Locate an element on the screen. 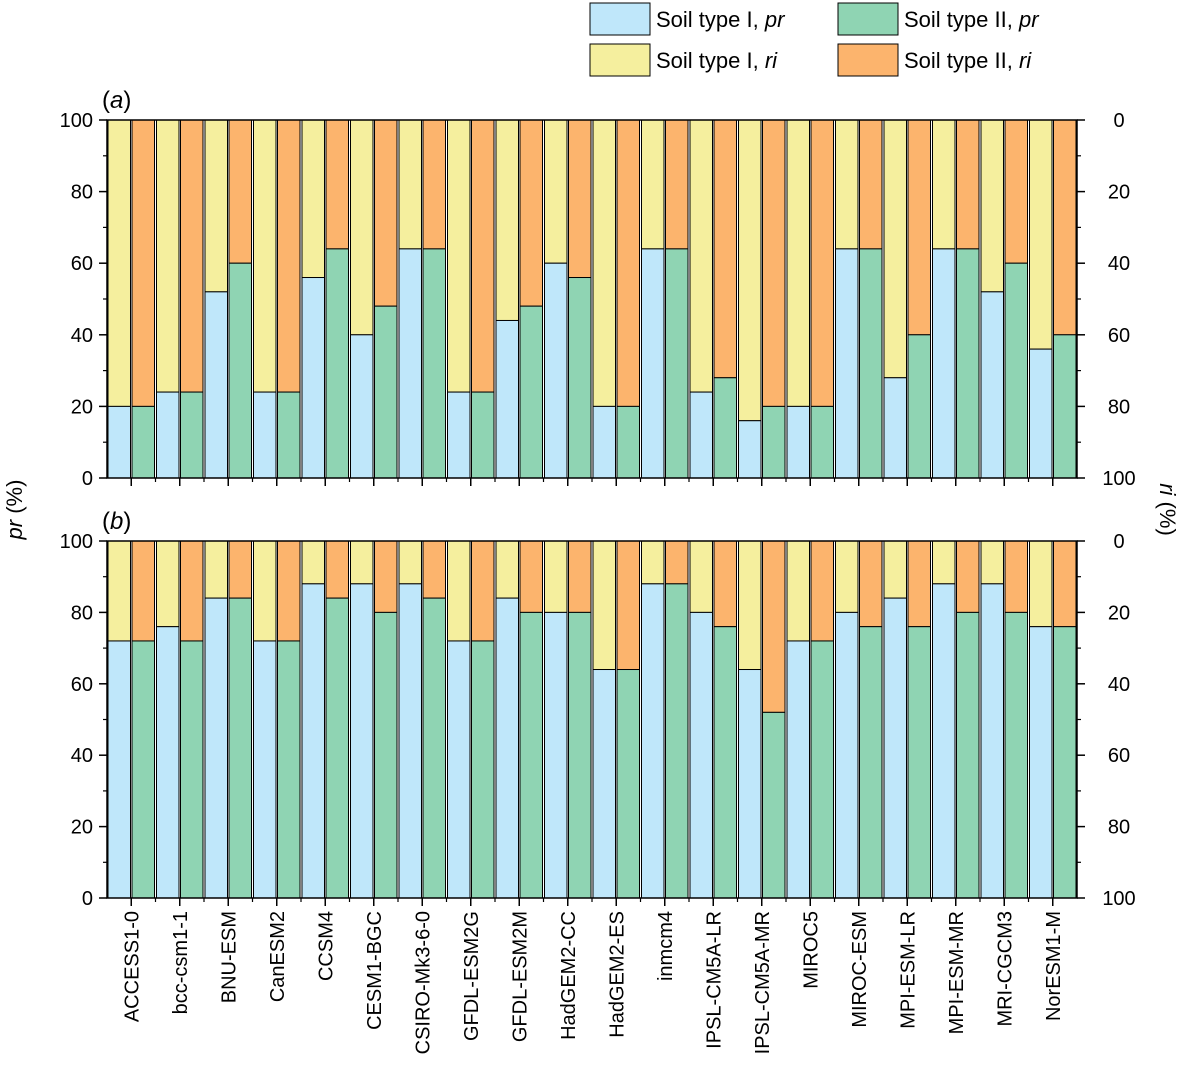 This screenshot has width=1182, height=1090. category-label-8: GFDL-ESM2M is located at coordinates (520, 976).